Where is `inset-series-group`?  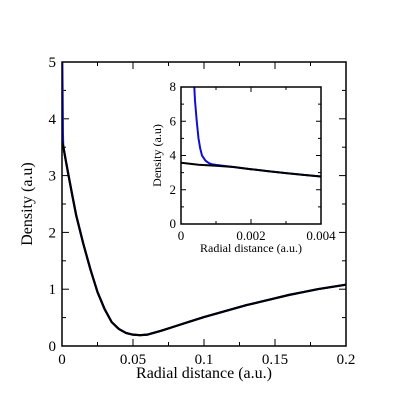 inset-series-group is located at coordinates (251, 132).